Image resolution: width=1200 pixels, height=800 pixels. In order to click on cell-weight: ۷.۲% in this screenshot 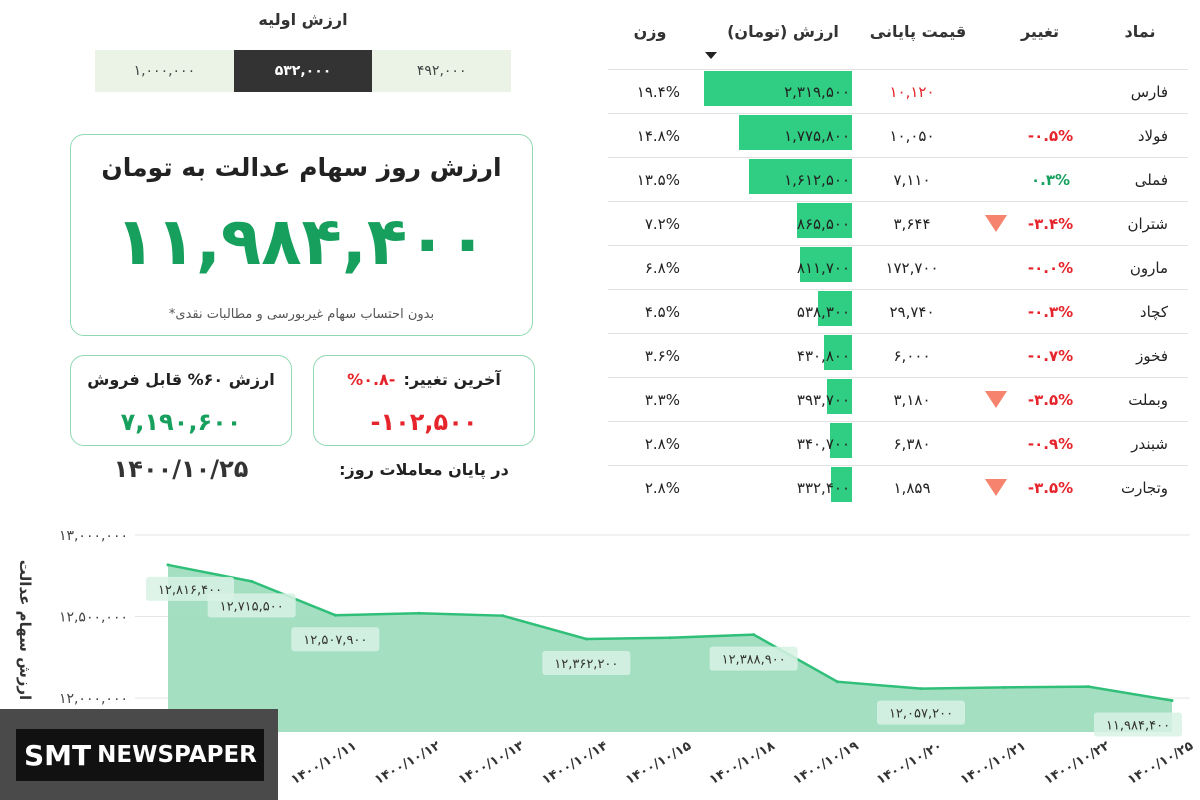, I will do `click(662, 224)`.